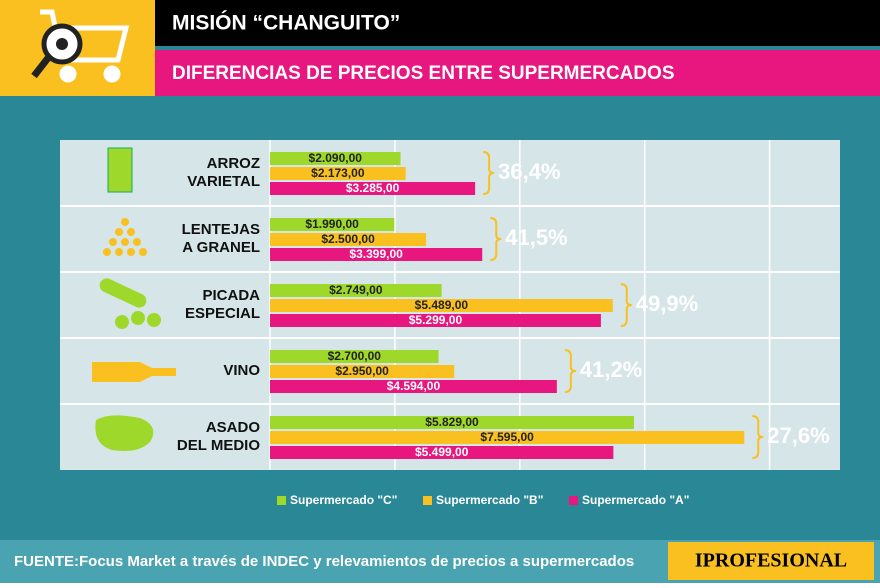  I want to click on category-label: DEL MEDIO, so click(218, 445).